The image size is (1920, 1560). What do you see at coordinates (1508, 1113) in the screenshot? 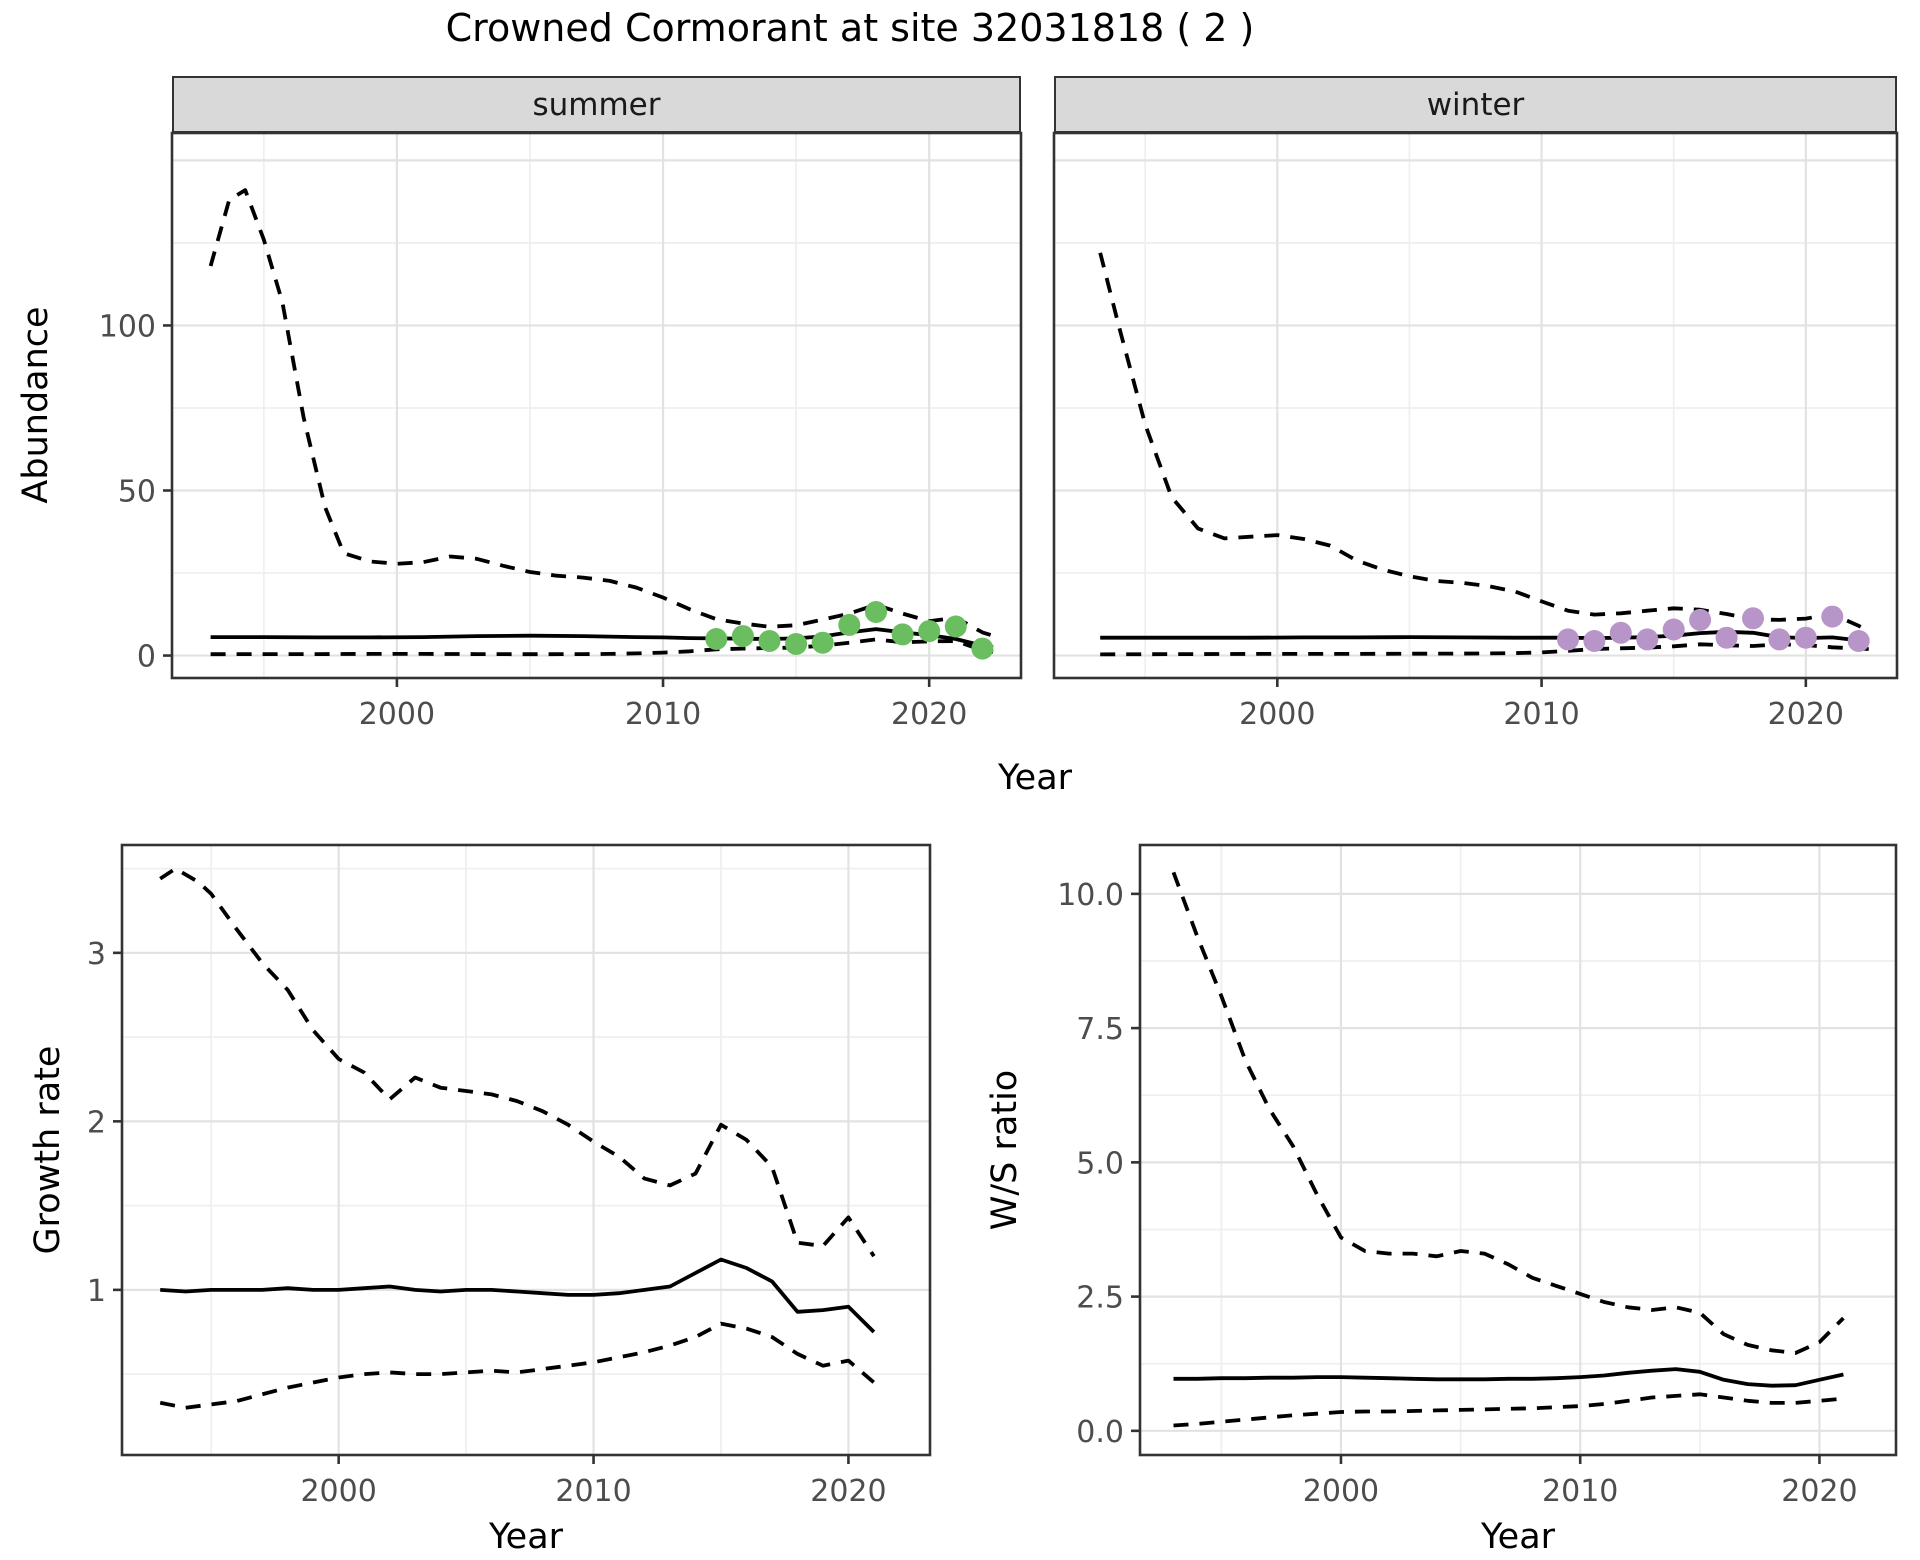
I see `ws_ratio-upper_ci-line` at bounding box center [1508, 1113].